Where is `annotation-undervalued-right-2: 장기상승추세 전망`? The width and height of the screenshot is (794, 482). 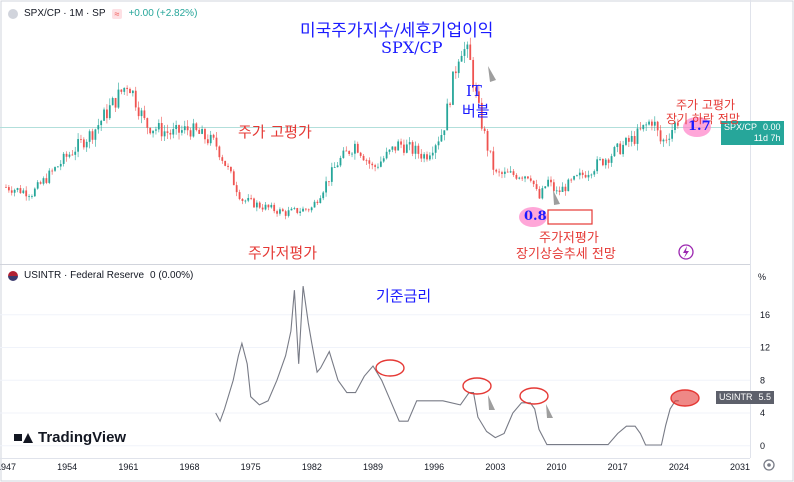
annotation-undervalued-right-2: 장기상승추세 전망 is located at coordinates (566, 254).